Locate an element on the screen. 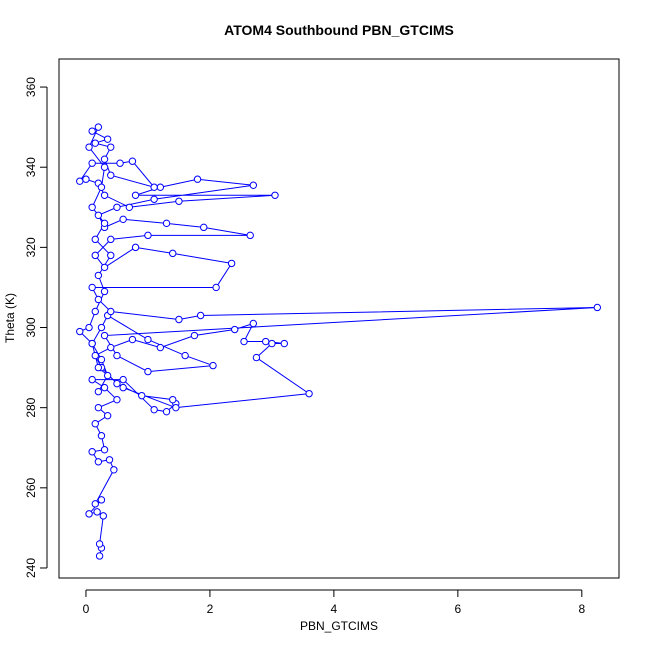  x-tick-label: 8 is located at coordinates (581, 609).